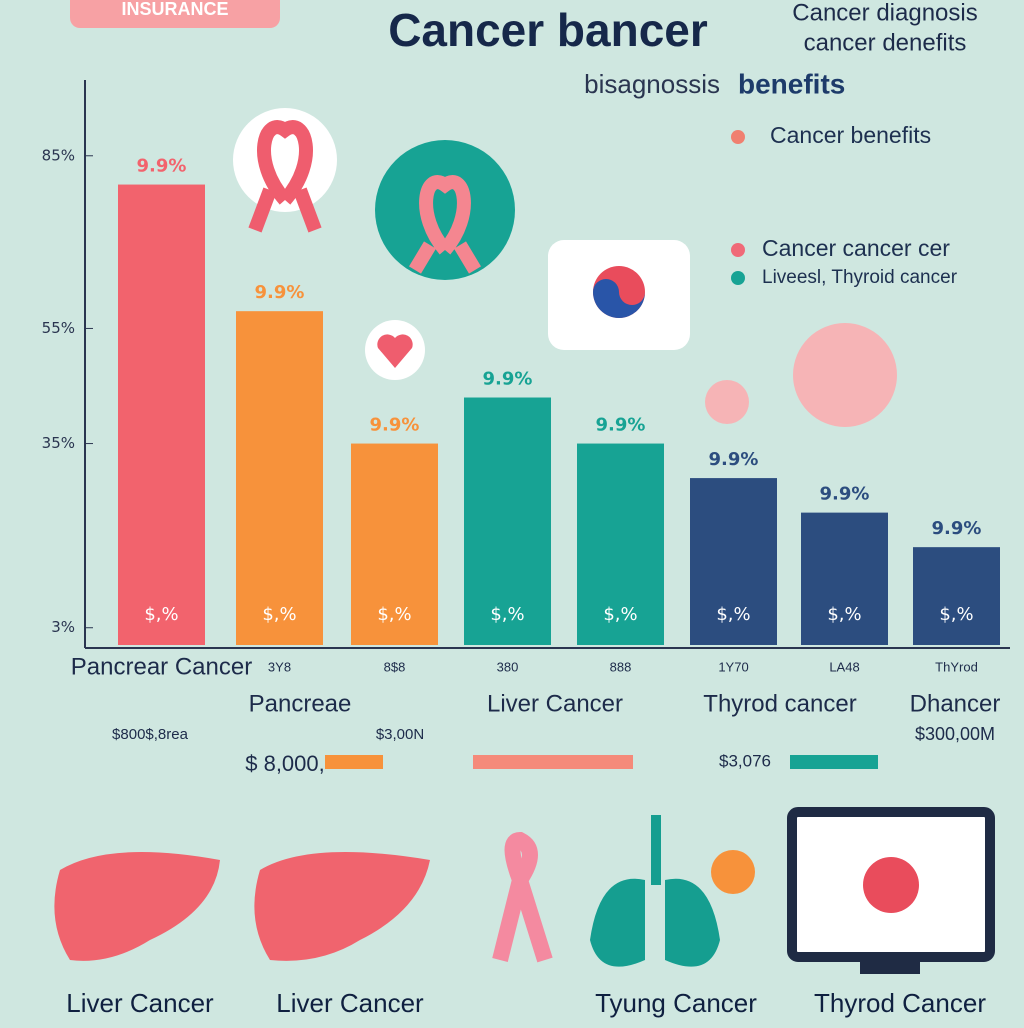  What do you see at coordinates (652, 84) in the screenshot?
I see `subtitle: bisagnossis` at bounding box center [652, 84].